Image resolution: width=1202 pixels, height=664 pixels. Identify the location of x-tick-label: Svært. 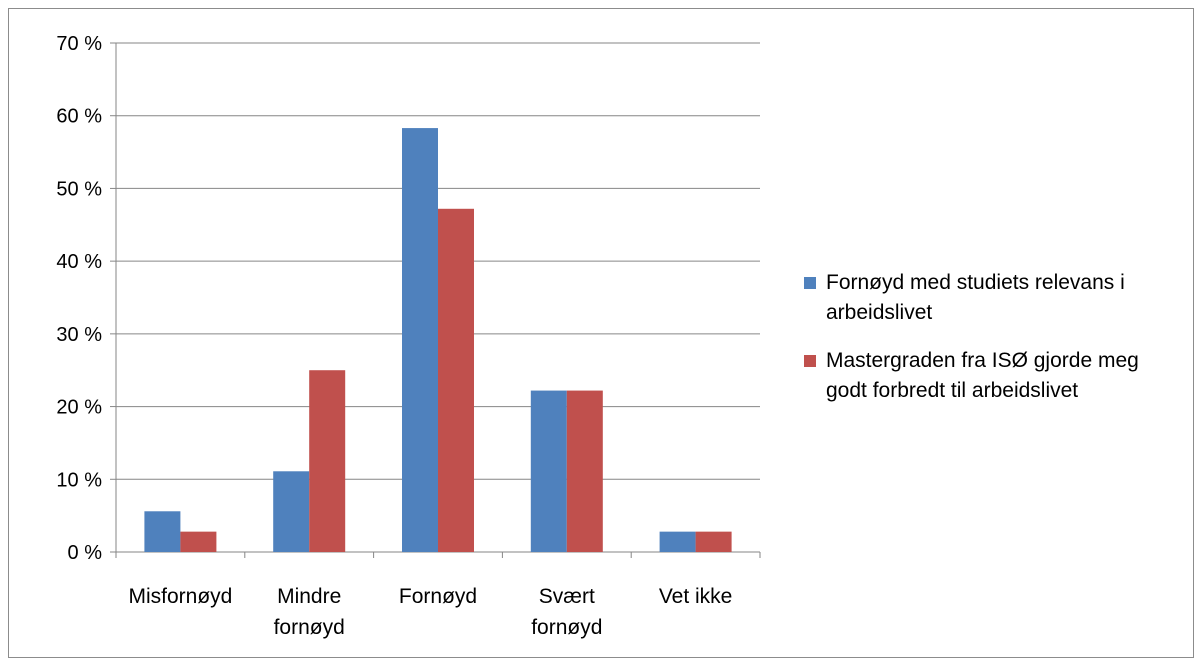
(567, 596).